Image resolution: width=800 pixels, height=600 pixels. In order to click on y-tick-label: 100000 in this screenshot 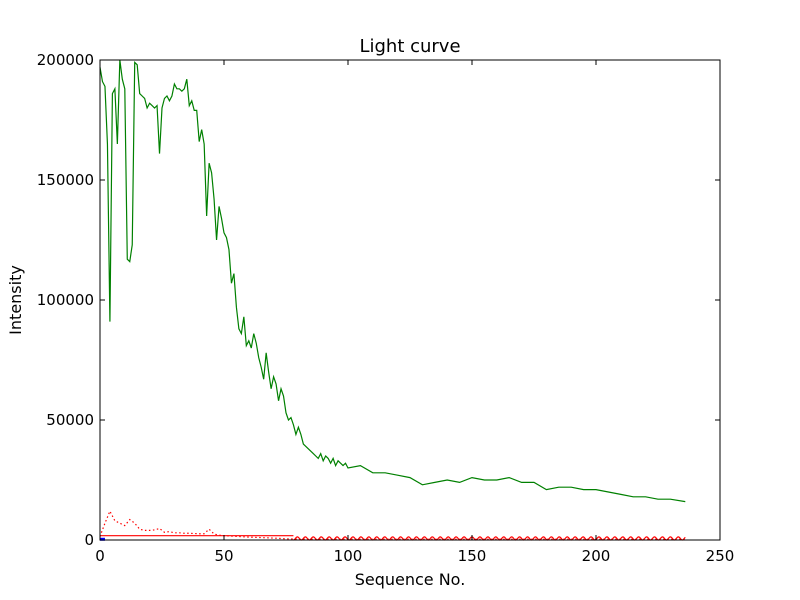, I will do `click(65, 300)`.